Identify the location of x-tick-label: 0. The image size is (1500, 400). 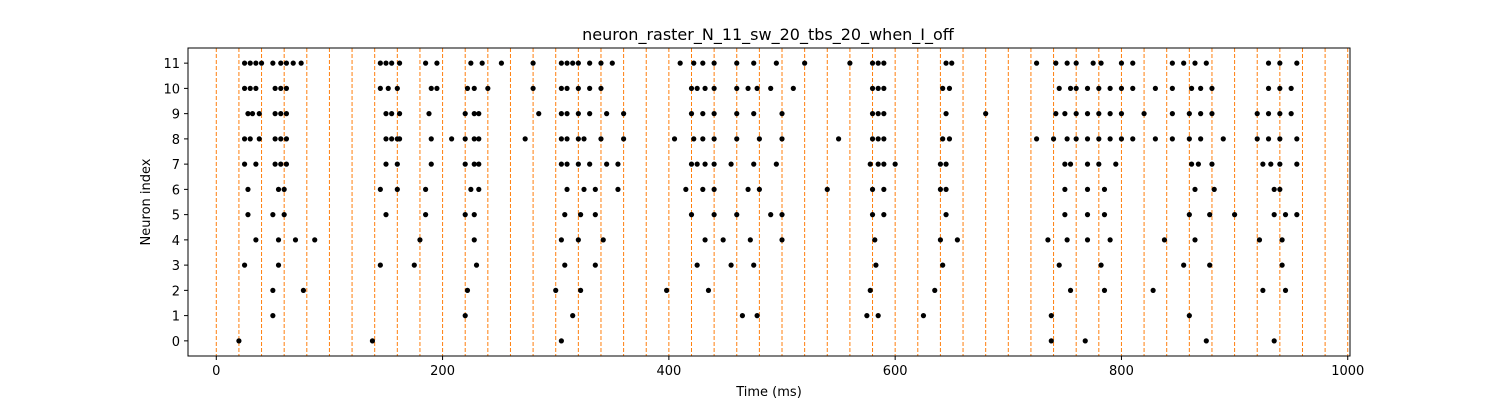
(216, 371).